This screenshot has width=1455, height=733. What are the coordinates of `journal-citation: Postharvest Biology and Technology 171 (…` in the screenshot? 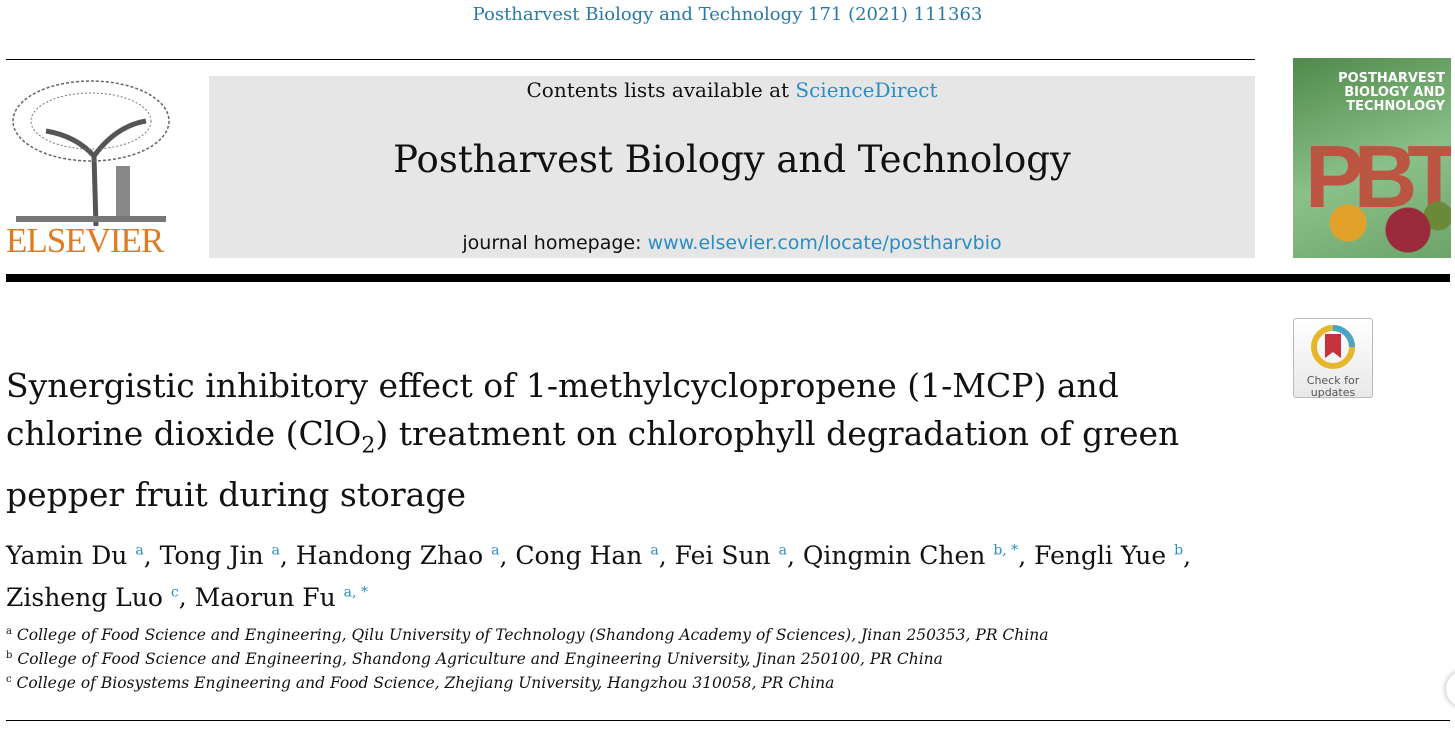 It's located at (727, 14).